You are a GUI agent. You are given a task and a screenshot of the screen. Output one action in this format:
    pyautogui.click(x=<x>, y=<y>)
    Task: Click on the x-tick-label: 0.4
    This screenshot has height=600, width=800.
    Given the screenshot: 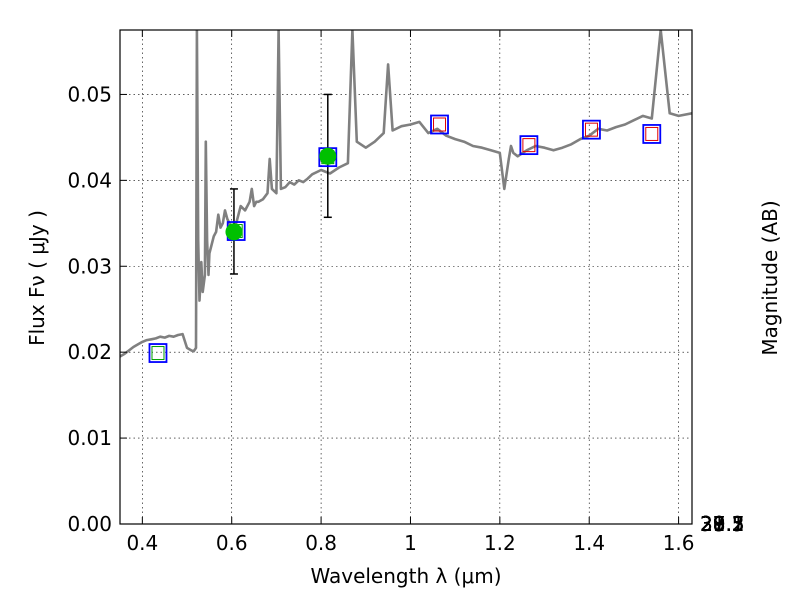 What is the action you would take?
    pyautogui.click(x=142, y=543)
    